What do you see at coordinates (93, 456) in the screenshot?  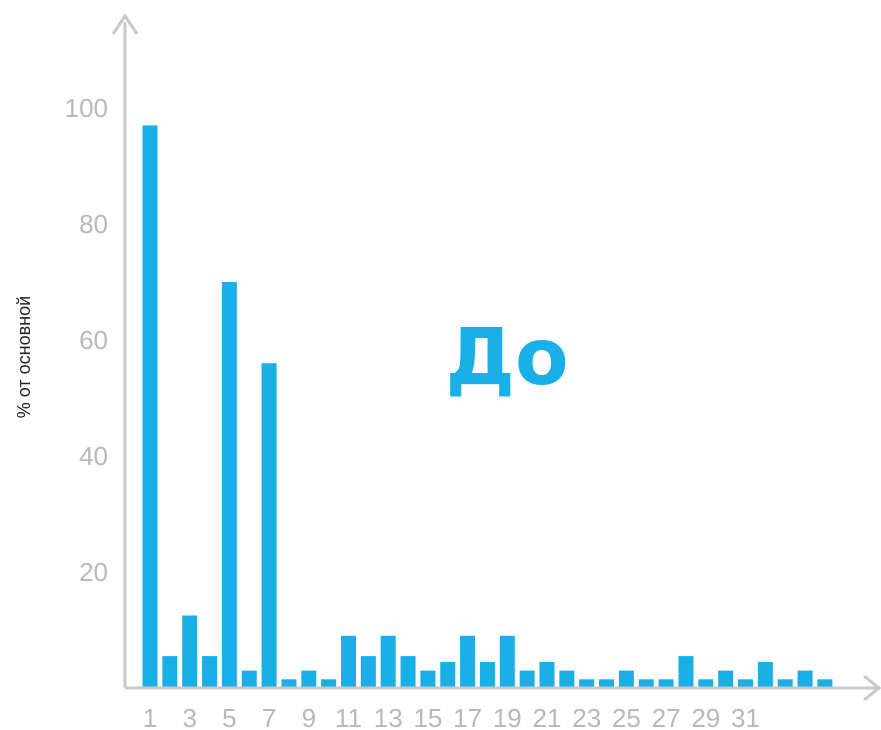 I see `y-tick-label-40: 40` at bounding box center [93, 456].